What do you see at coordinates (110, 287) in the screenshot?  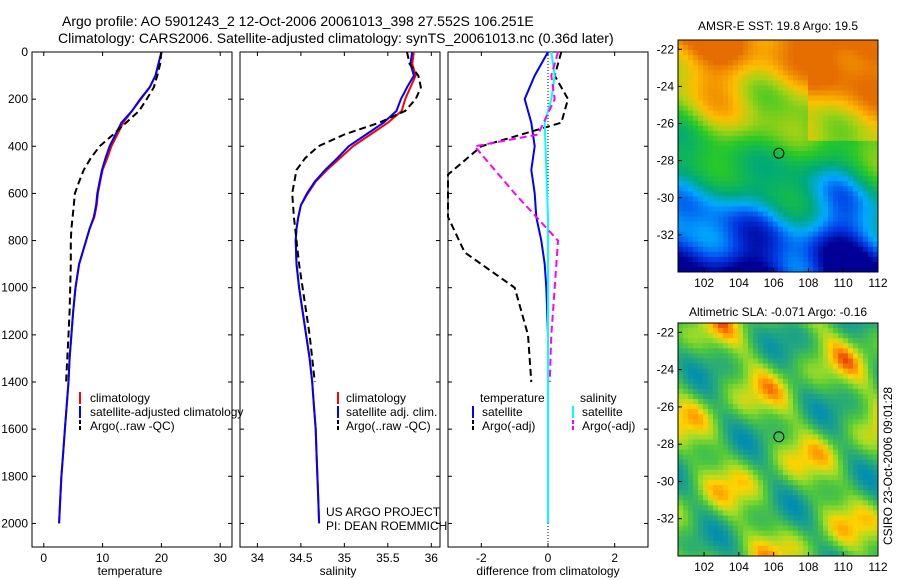 I see `temp-series-climatology` at bounding box center [110, 287].